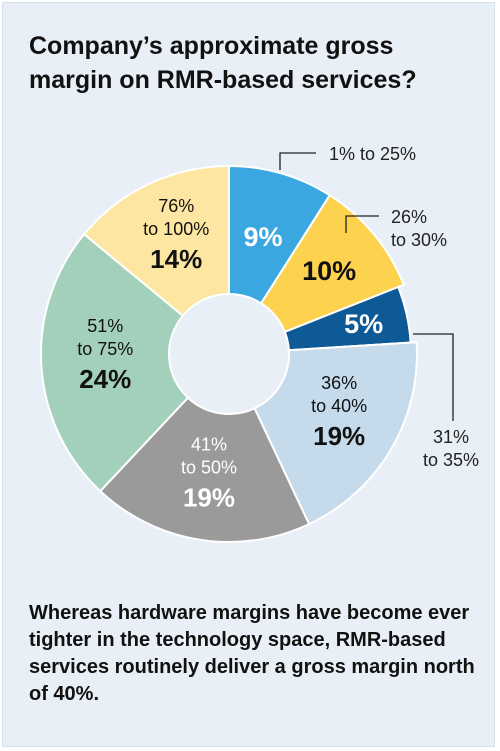 The height and width of the screenshot is (751, 500). I want to click on slice-range-label: to 30%, so click(419, 240).